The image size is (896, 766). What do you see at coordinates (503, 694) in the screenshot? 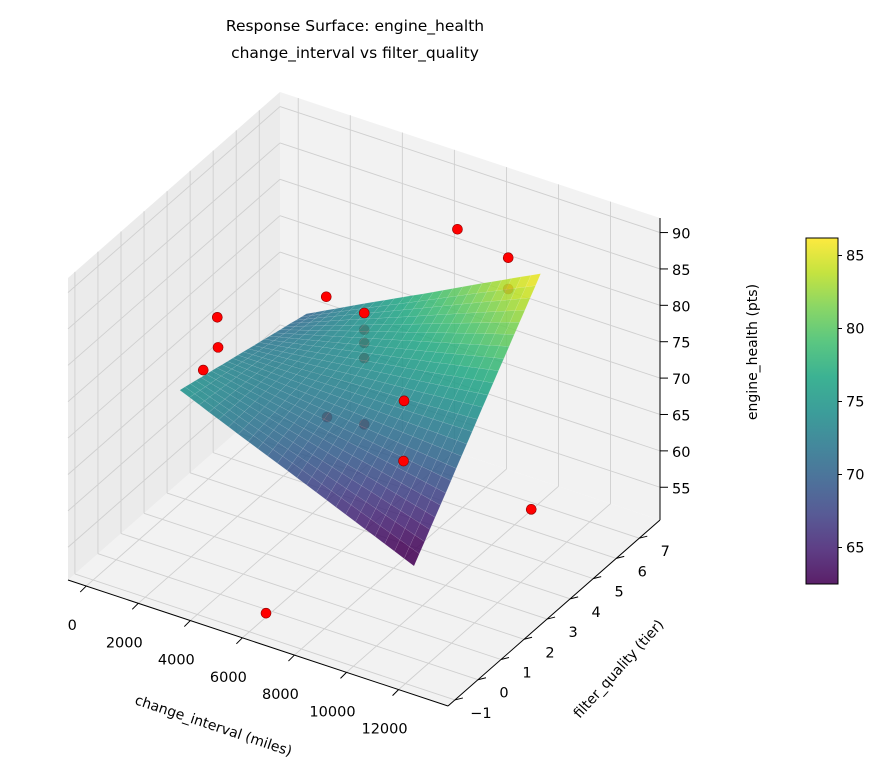
I see `y-tick-label: 0` at bounding box center [503, 694].